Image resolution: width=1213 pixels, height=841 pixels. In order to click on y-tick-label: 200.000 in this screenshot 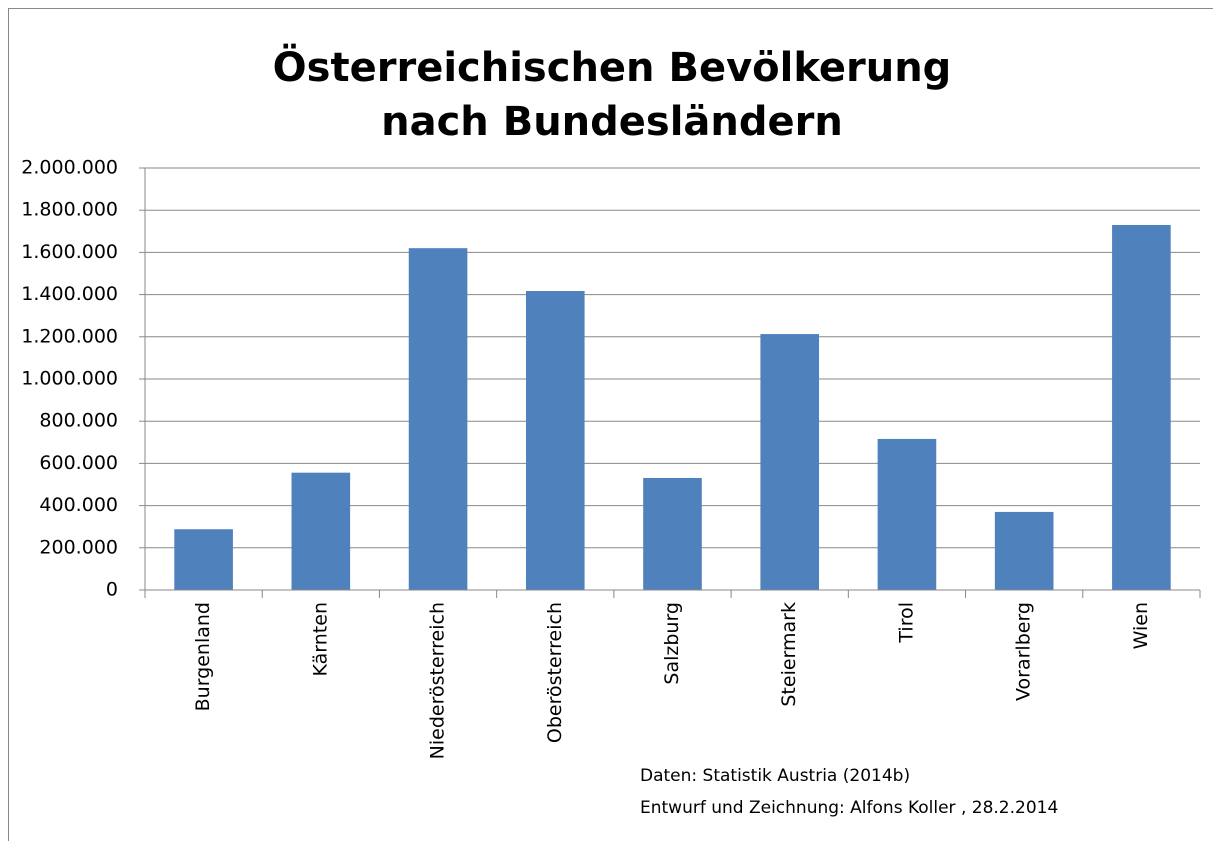, I will do `click(78, 547)`.